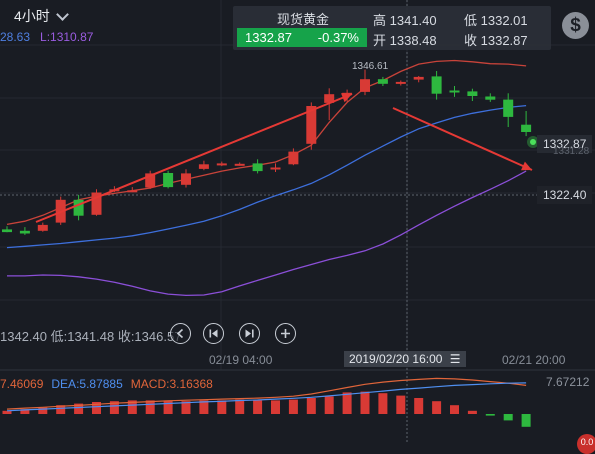 The width and height of the screenshot is (595, 454). I want to click on close-stat: 收 1332.87, so click(496, 39).